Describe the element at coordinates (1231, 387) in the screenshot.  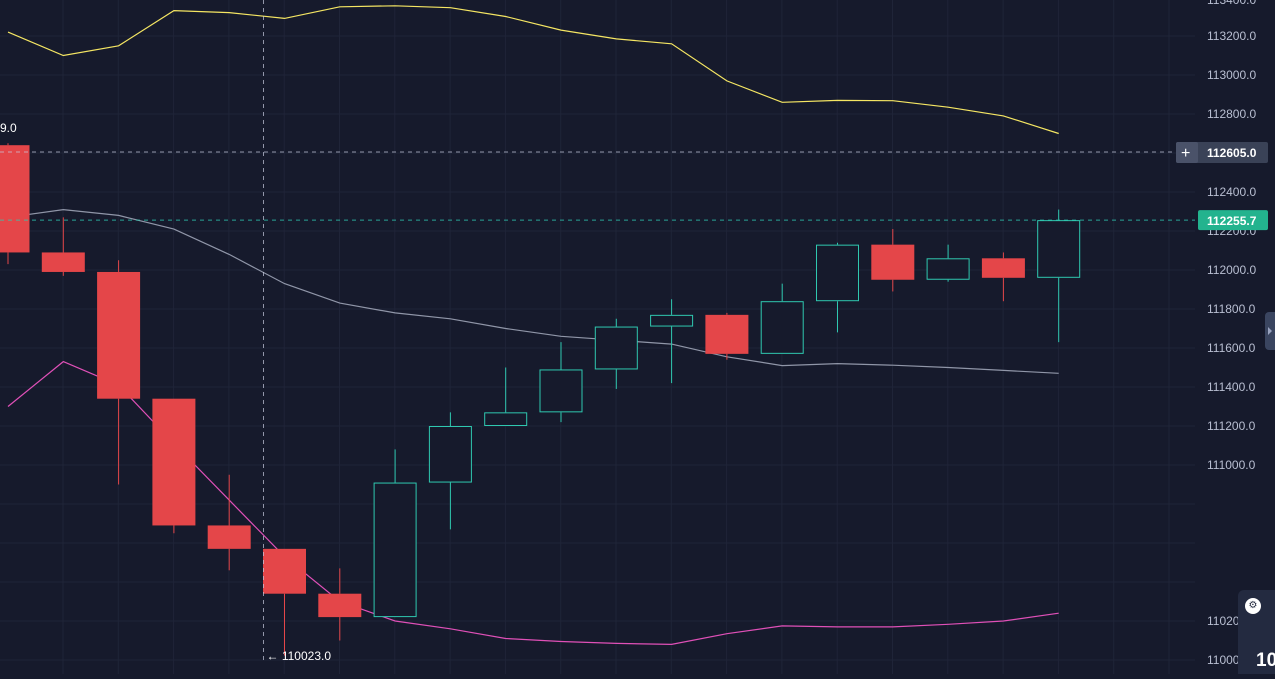
I see `y-tick-label: 111400.0` at that location.